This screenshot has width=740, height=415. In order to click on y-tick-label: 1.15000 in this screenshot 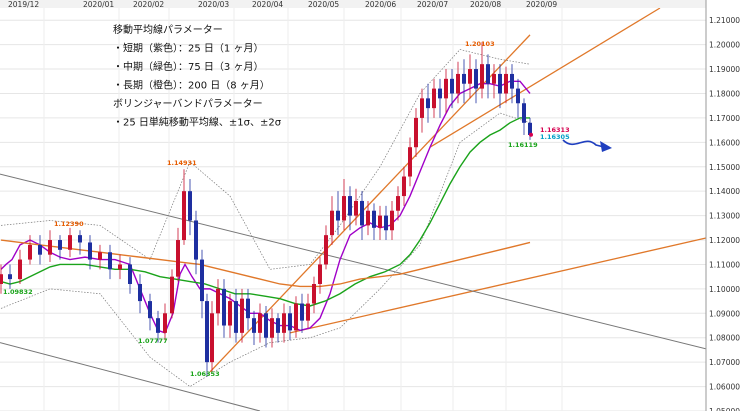, I will do `click(724, 167)`.